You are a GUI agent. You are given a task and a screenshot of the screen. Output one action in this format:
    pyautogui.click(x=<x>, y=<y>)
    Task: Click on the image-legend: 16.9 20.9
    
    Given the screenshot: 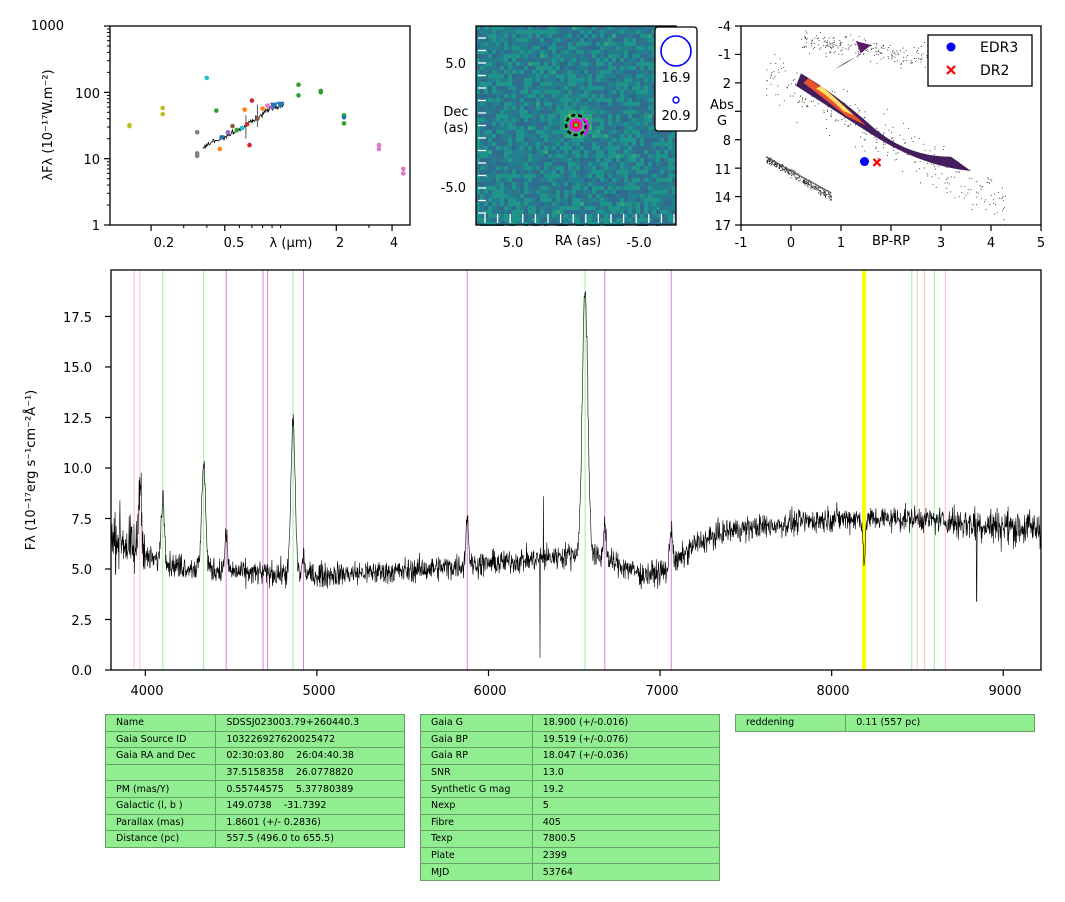 What is the action you would take?
    pyautogui.click(x=676, y=79)
    